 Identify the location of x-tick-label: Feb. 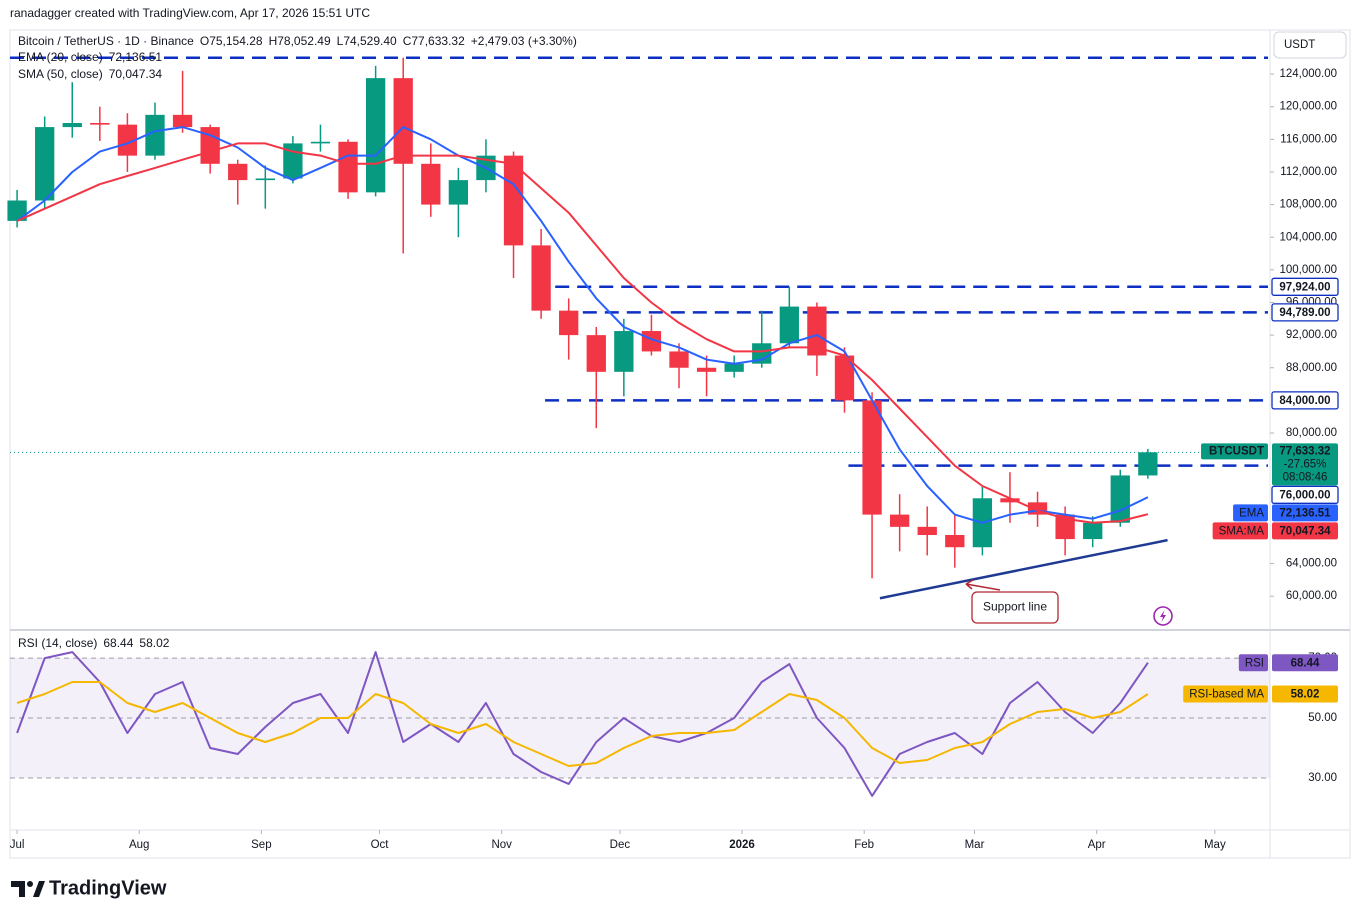
(864, 845).